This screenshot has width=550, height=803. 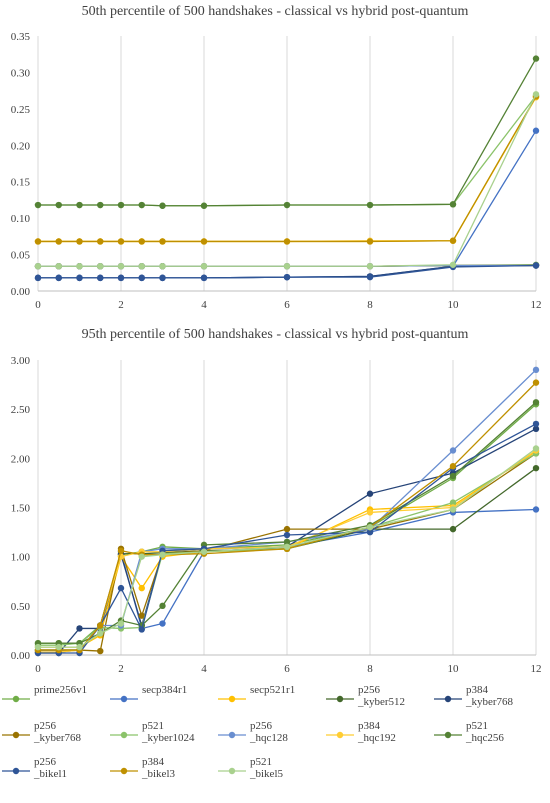 I want to click on y-tick-label: 2.00, so click(x=21, y=459).